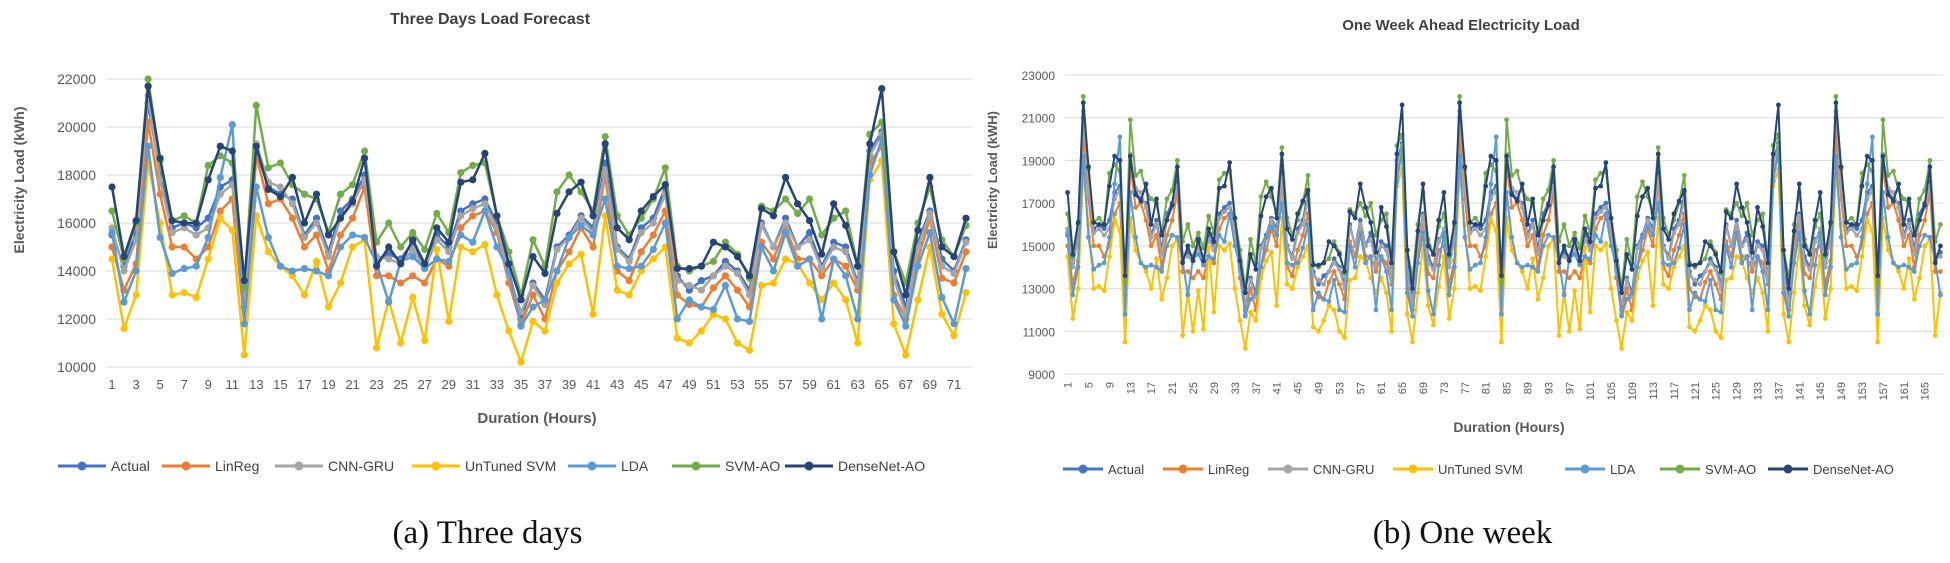  I want to click on y-tick-label: 15000, so click(1039, 247).